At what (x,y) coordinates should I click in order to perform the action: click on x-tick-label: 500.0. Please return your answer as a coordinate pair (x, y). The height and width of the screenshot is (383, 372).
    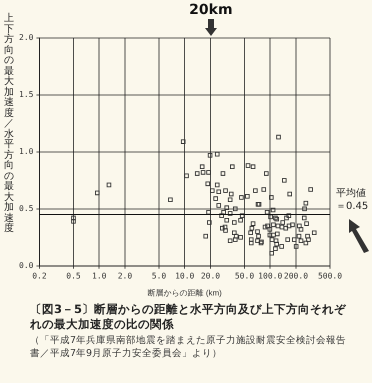
    Looking at the image, I should click on (330, 276).